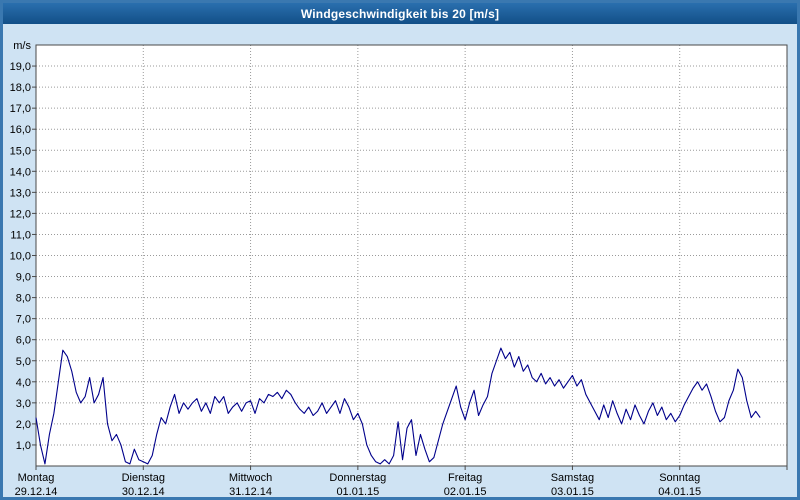 This screenshot has height=500, width=800. Describe the element at coordinates (465, 478) in the screenshot. I see `x-day-label: Freitag` at that location.